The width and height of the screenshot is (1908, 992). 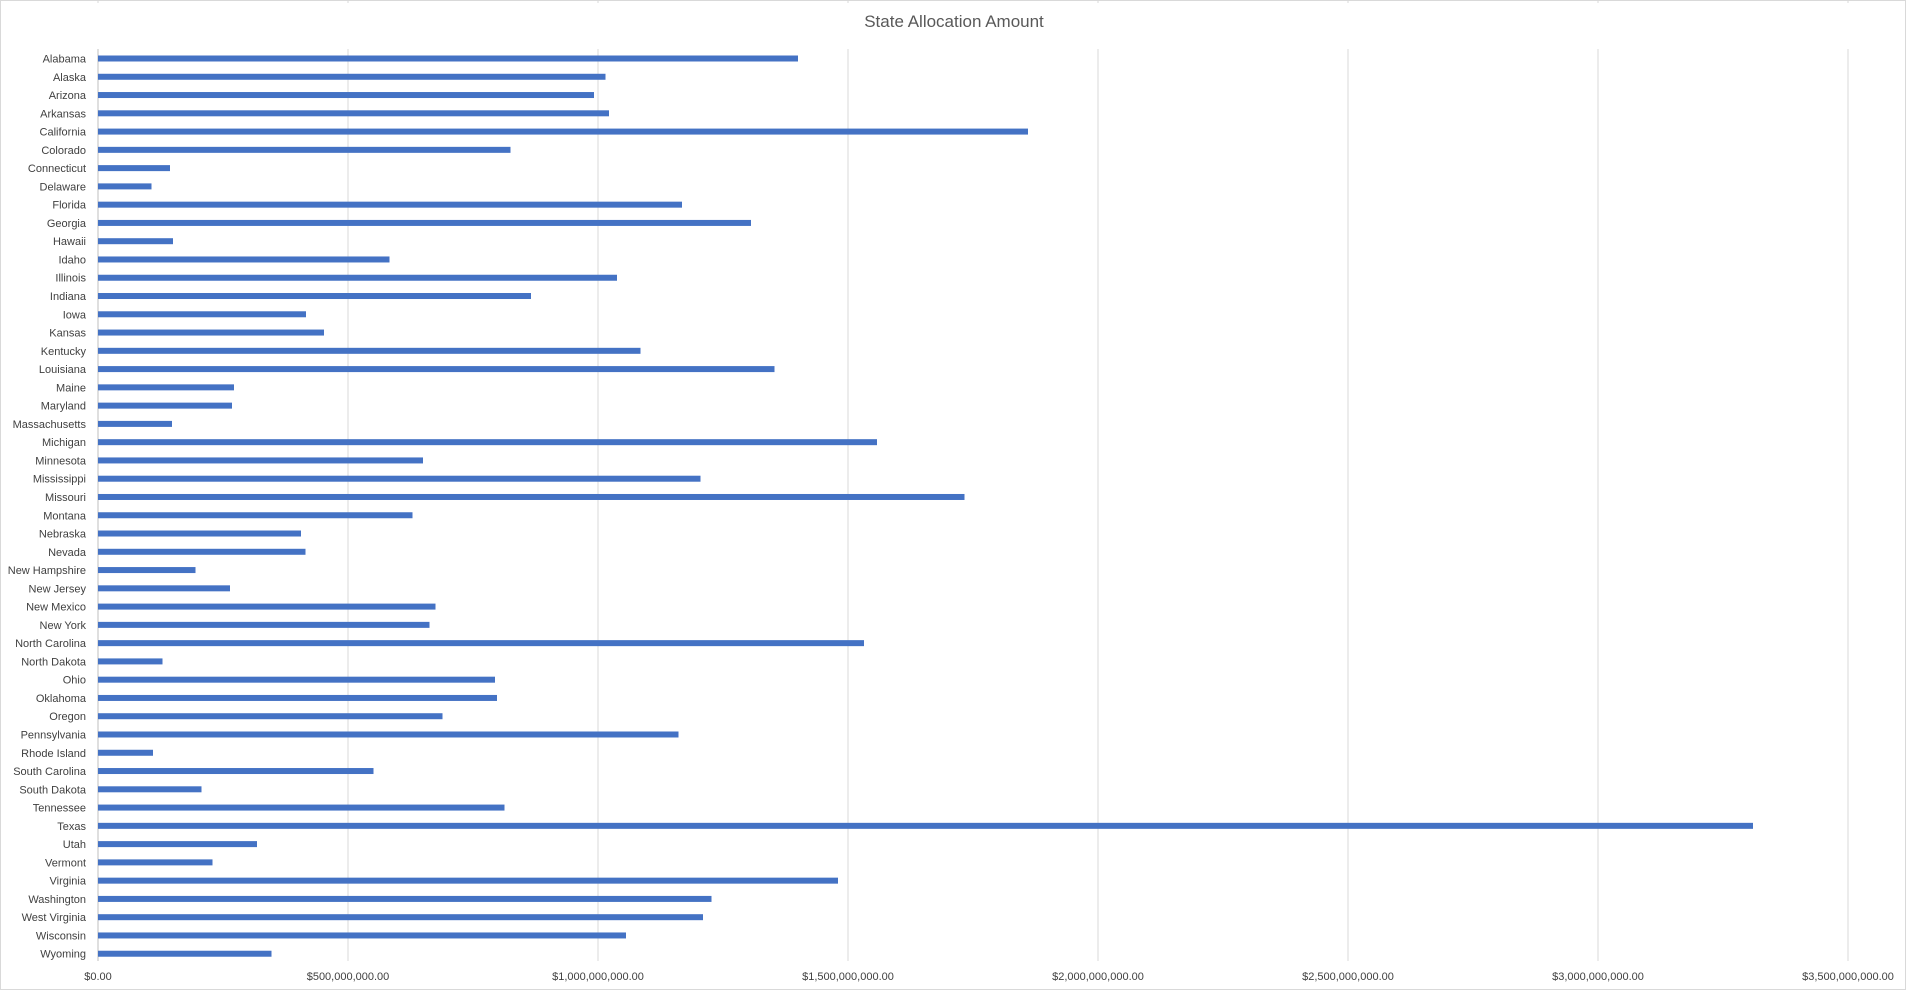 What do you see at coordinates (63, 187) in the screenshot?
I see `category-label: Delaware` at bounding box center [63, 187].